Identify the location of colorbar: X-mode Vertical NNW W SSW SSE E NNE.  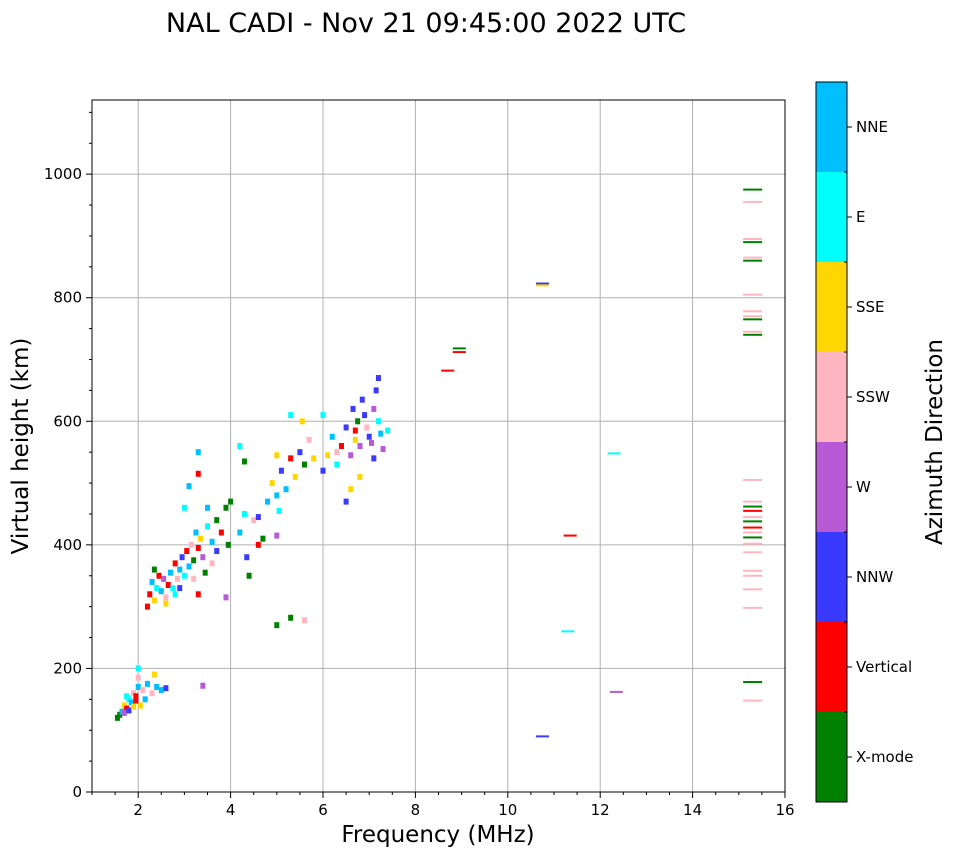
(864, 442).